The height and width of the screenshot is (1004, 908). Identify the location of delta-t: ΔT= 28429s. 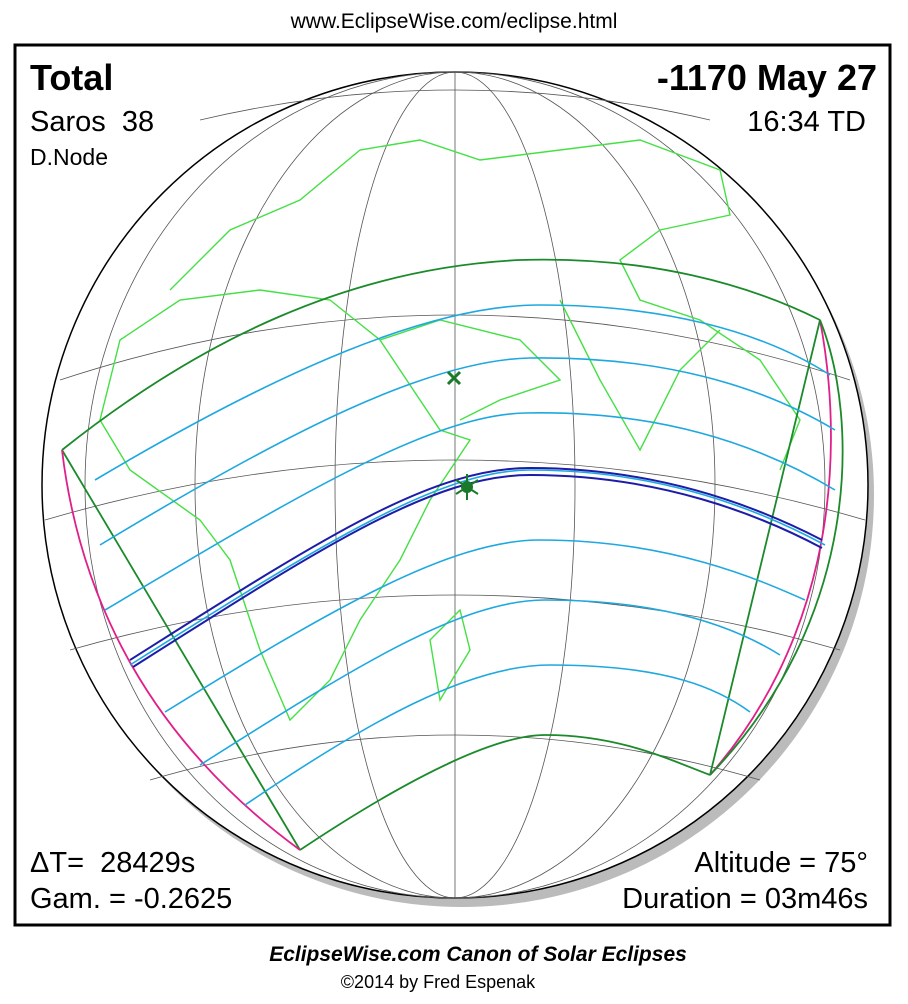
(112, 863).